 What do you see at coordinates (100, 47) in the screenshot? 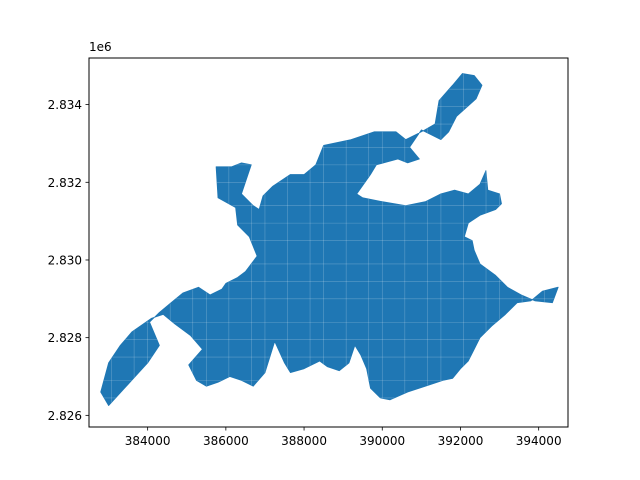
I see `y-axis-offset-label: 1e6` at bounding box center [100, 47].